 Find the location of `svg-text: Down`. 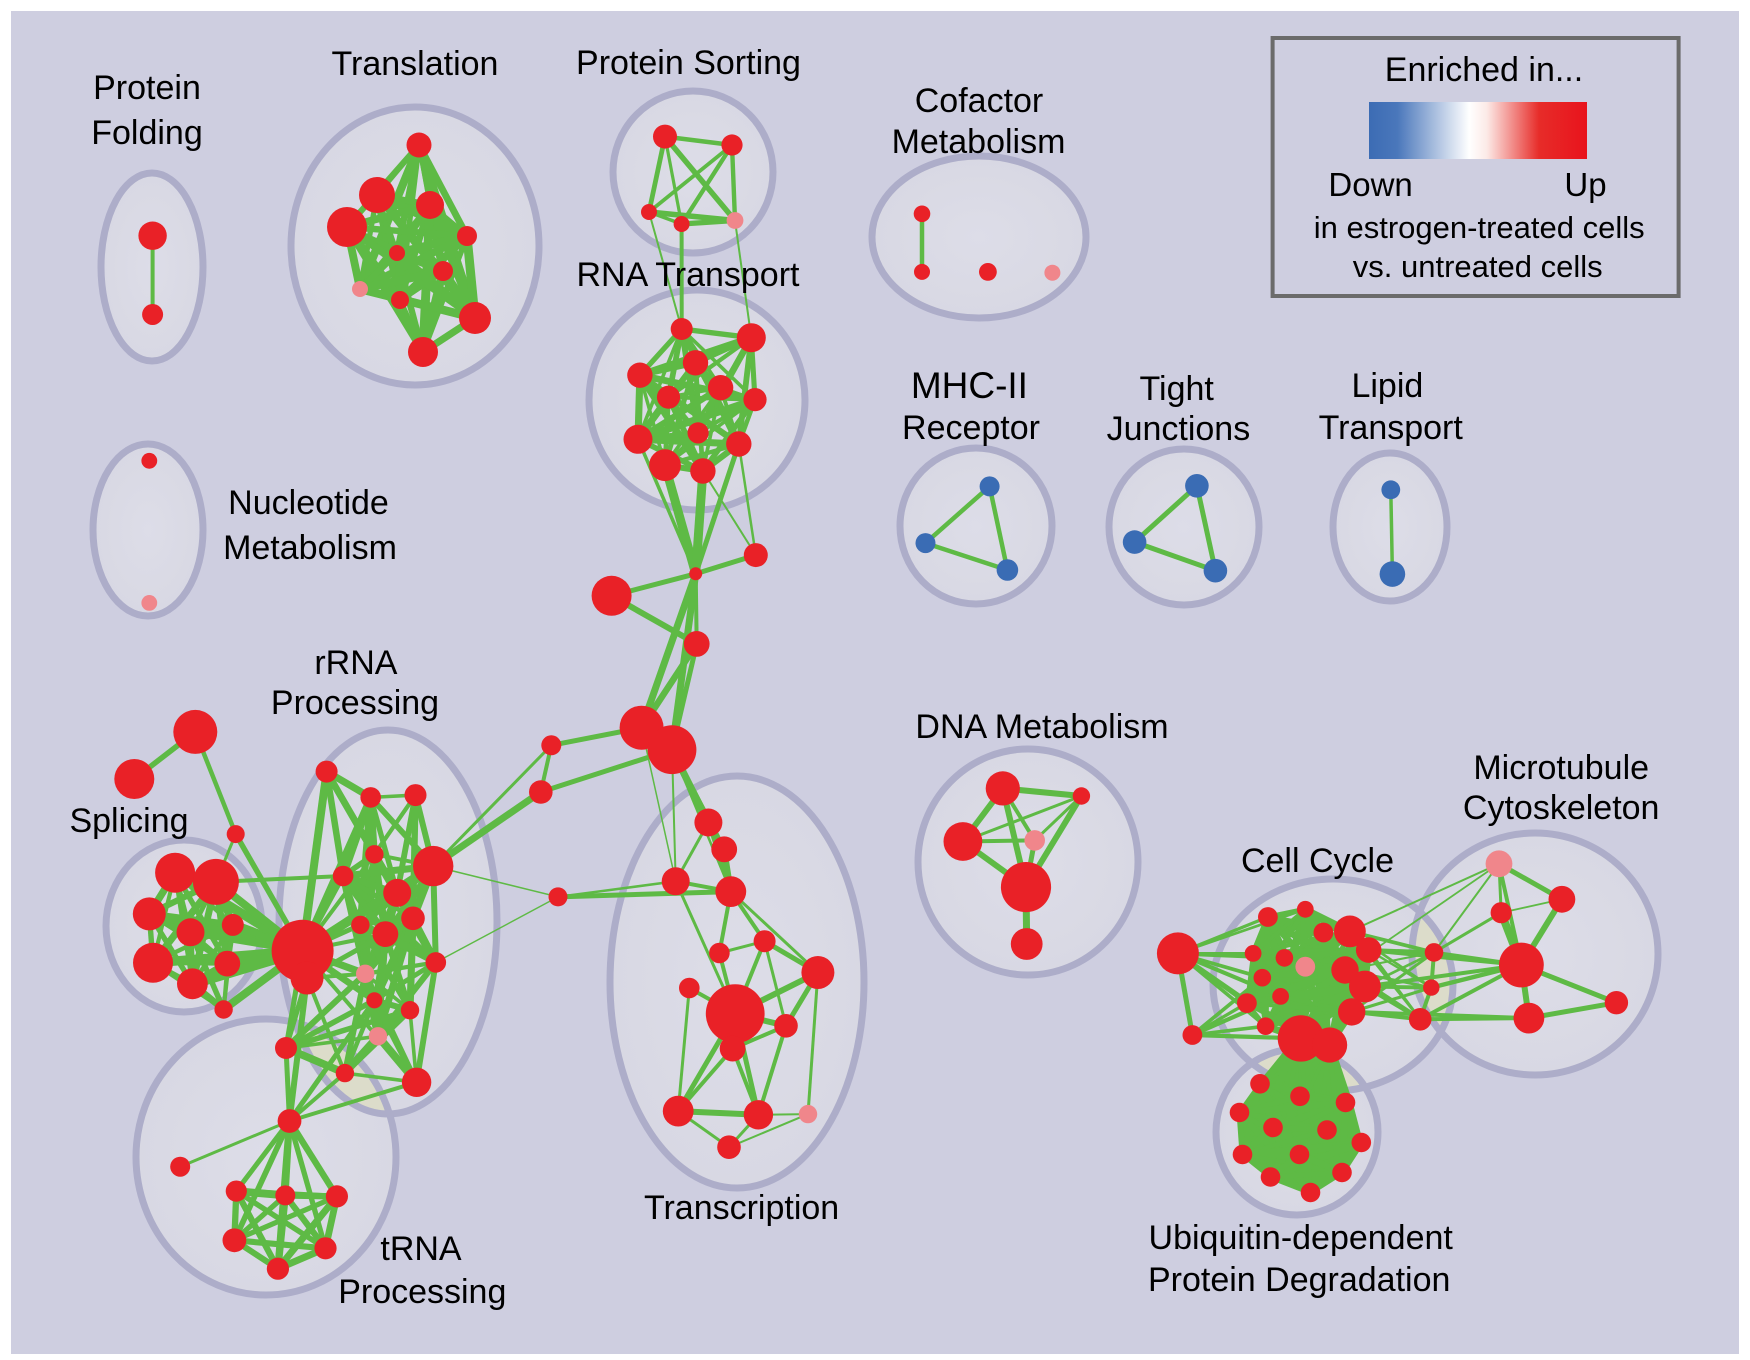

svg-text: Down is located at coordinates (1370, 184).